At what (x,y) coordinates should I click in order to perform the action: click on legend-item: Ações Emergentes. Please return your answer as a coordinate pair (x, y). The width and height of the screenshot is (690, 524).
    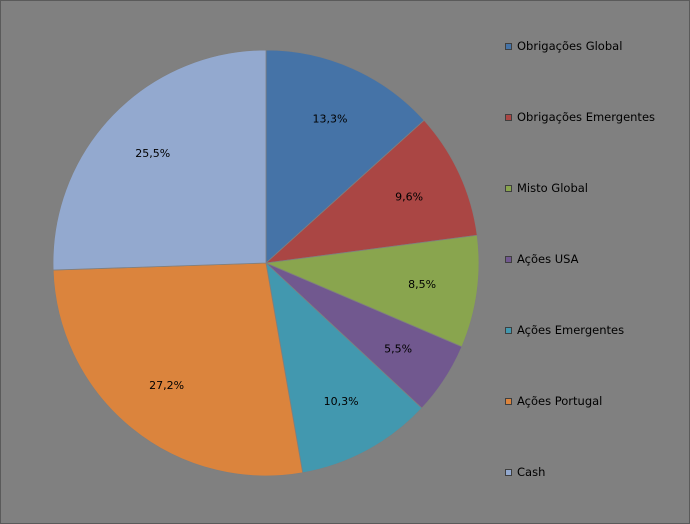
    Looking at the image, I should click on (564, 330).